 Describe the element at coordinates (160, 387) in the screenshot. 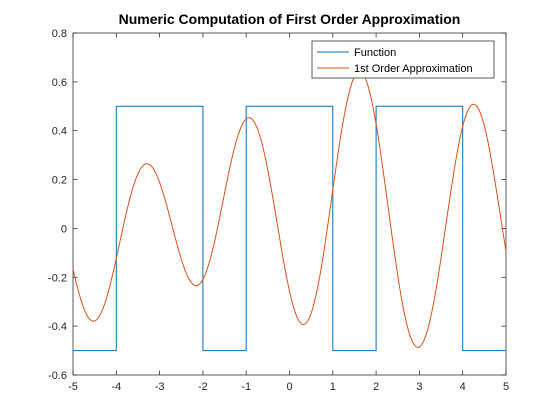

I see `x-tick-label: -3` at that location.